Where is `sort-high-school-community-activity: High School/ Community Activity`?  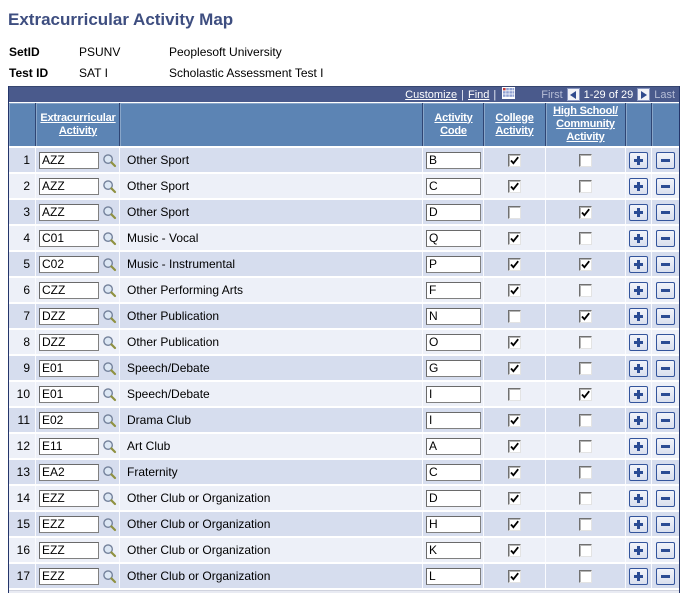
sort-high-school-community-activity: High School/ Community Activity is located at coordinates (585, 124).